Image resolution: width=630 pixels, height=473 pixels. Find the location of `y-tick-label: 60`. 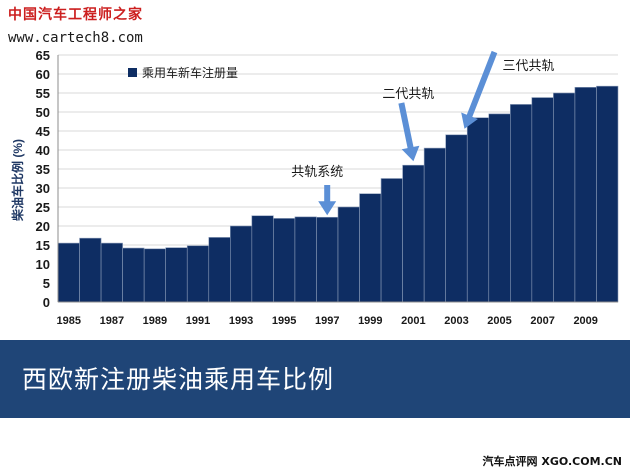

y-tick-label: 60 is located at coordinates (43, 74).